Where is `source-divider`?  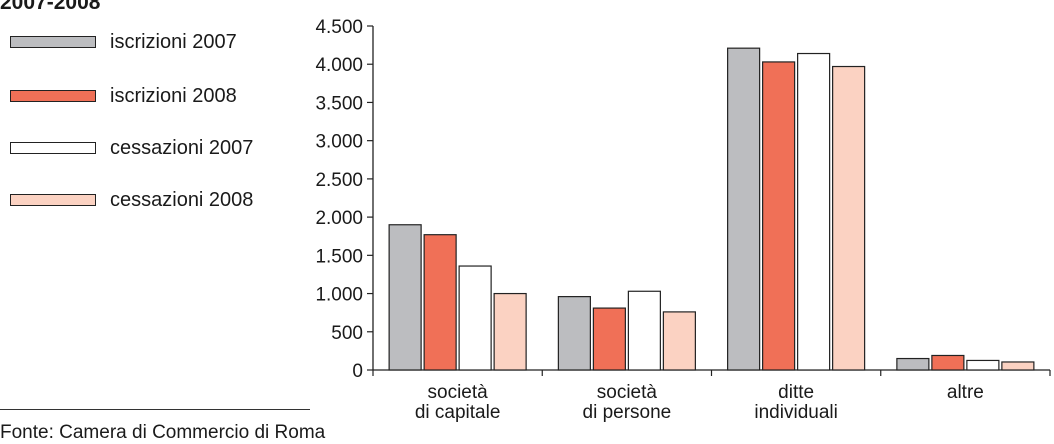 source-divider is located at coordinates (155, 409).